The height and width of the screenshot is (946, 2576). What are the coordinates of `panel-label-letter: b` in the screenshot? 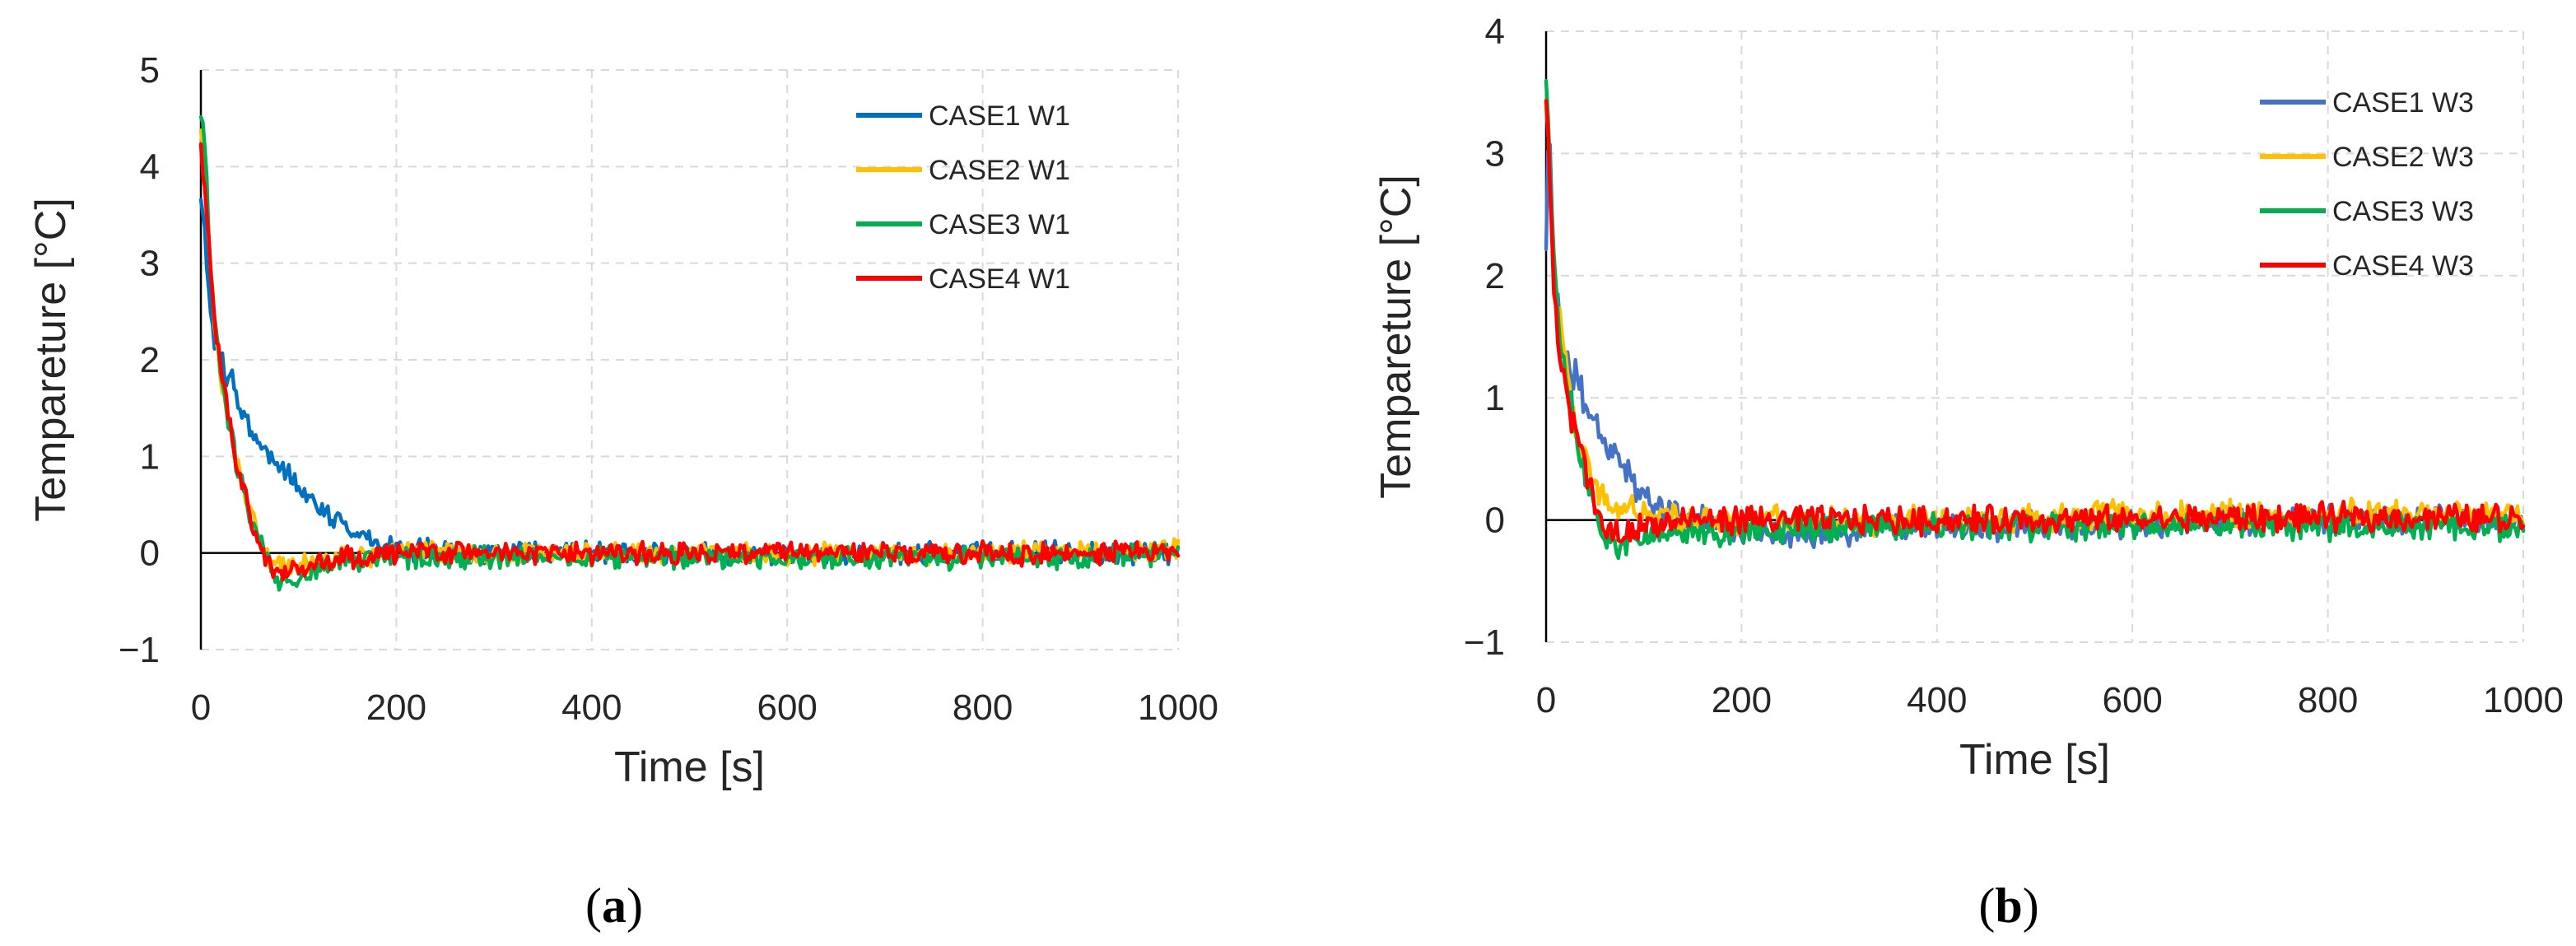 It's located at (2008, 906).